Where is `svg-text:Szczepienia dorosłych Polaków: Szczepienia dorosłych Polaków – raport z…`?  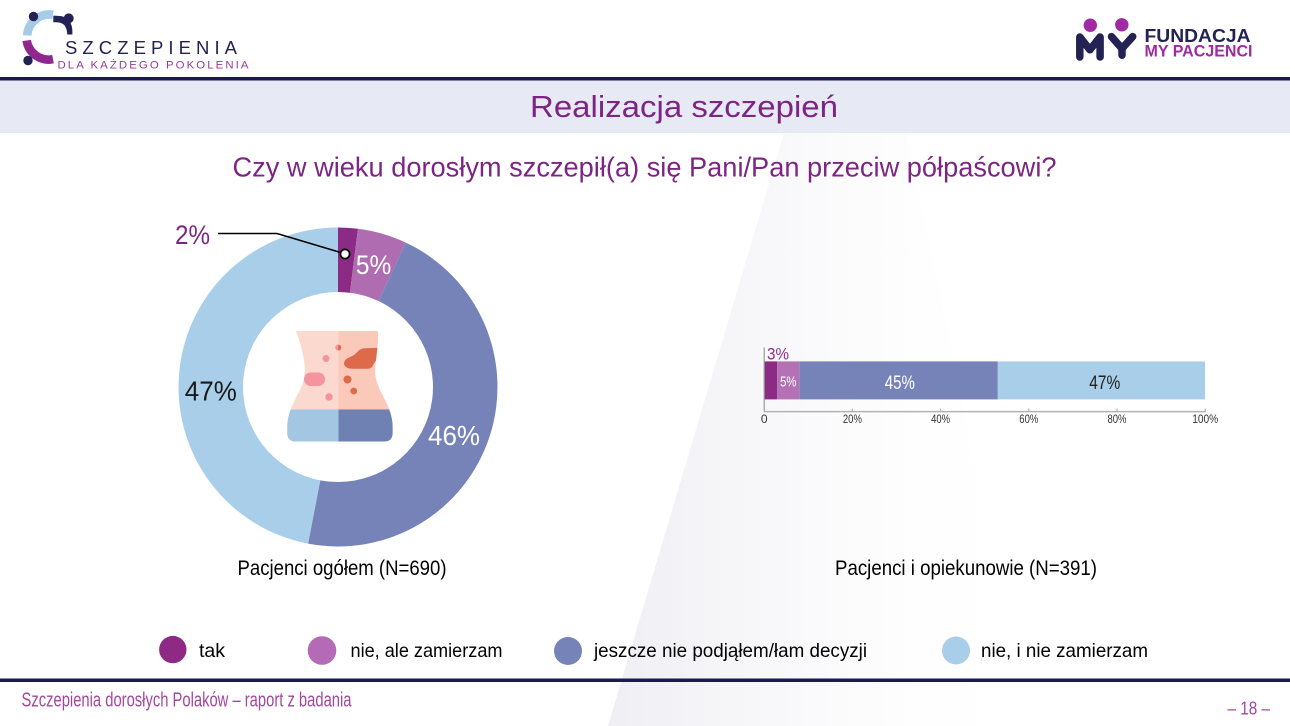
svg-text:Szczepienia dorosłych Polaków: Szczepienia dorosłych Polaków – raport z… is located at coordinates (187, 701).